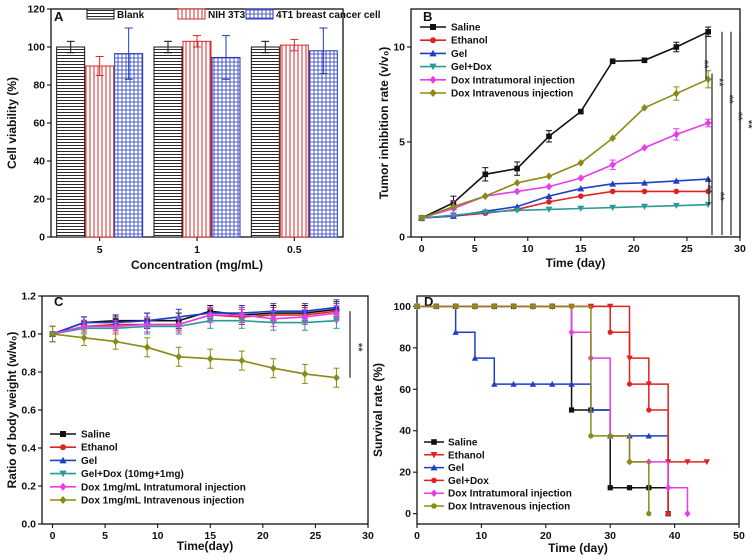 This screenshot has width=752, height=560. What do you see at coordinates (236, 15) in the screenshot?
I see `legend-label: NIH 3T3 cell` at bounding box center [236, 15].